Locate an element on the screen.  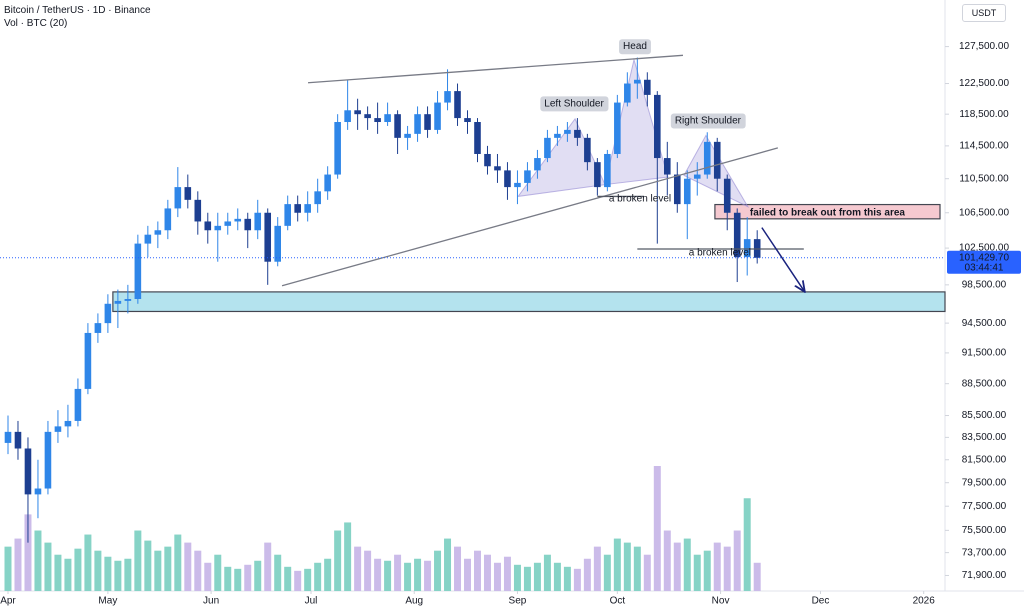
x-tick-label: 2026 is located at coordinates (924, 601).